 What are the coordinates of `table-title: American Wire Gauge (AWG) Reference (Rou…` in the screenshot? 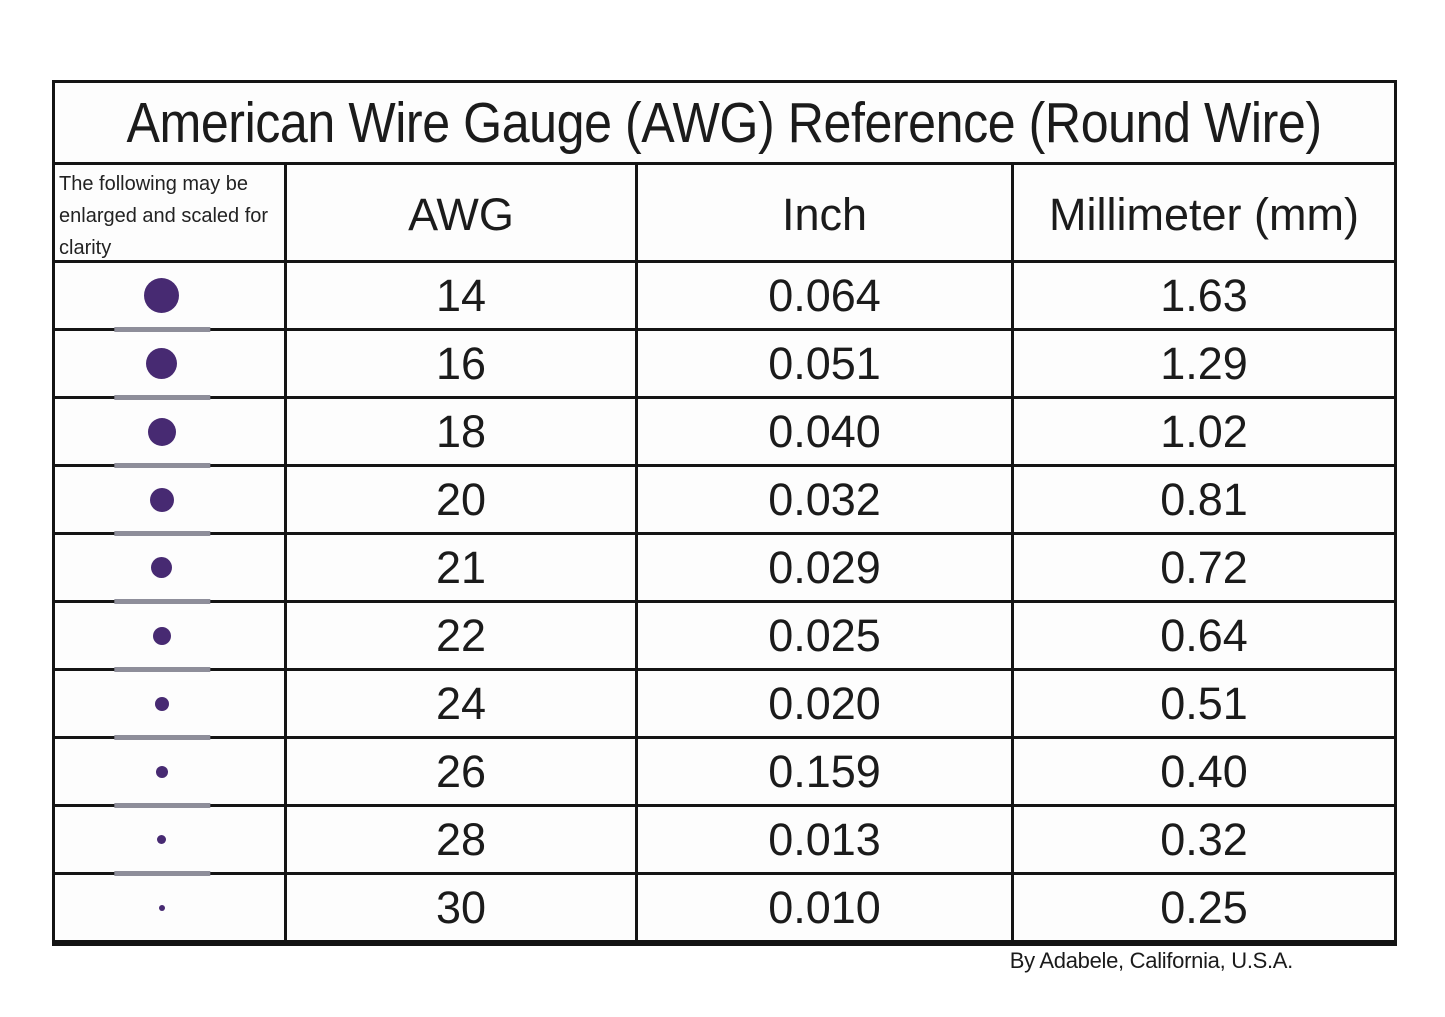 It's located at (724, 122).